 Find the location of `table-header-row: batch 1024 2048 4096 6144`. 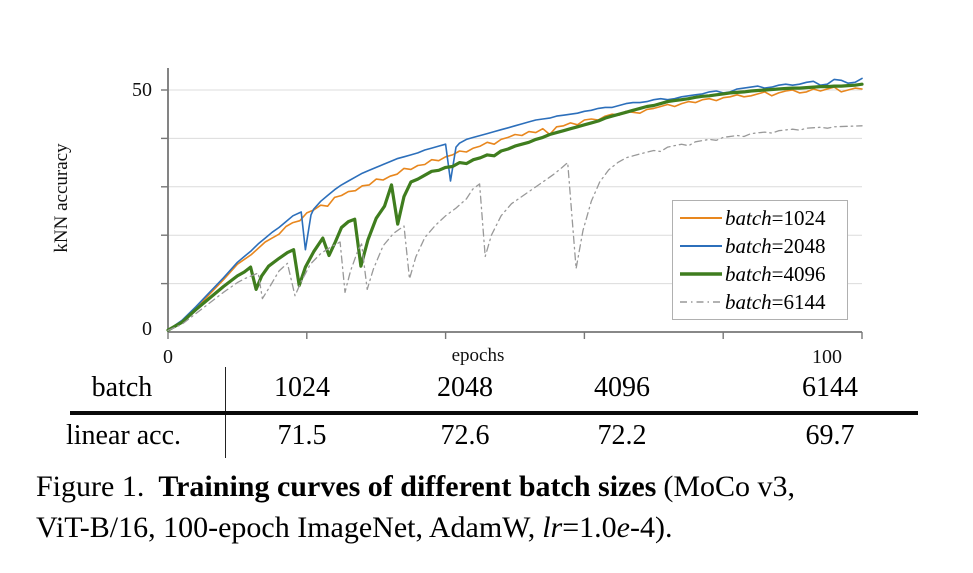

table-header-row: batch 1024 2048 4096 6144 is located at coordinates (486, 388).